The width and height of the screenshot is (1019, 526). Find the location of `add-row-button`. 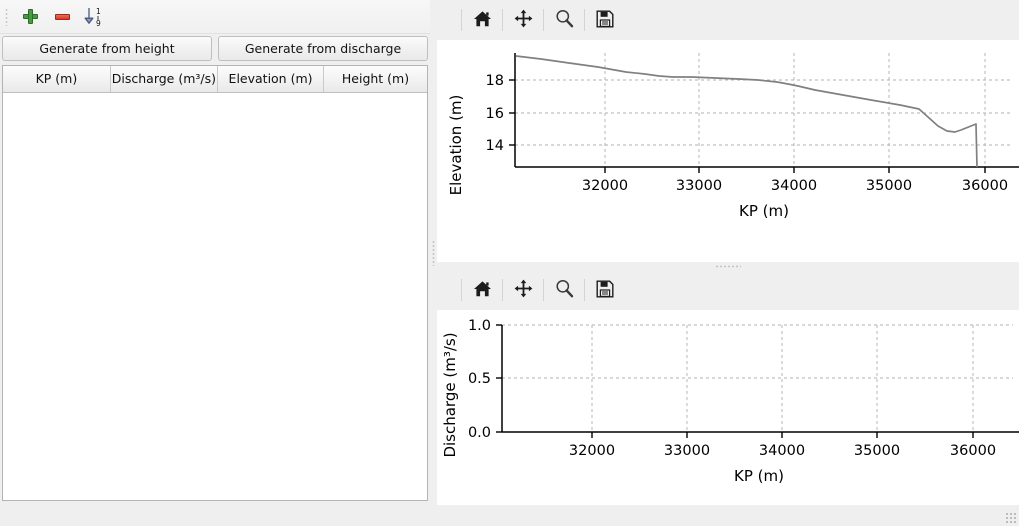

add-row-button is located at coordinates (30, 17).